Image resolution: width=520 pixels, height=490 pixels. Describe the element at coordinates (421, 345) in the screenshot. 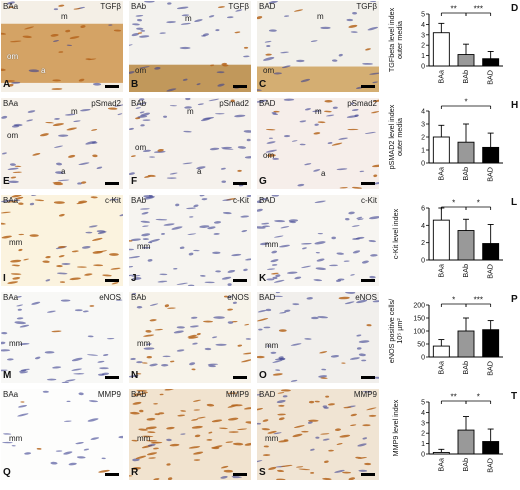

I see `y-tick-label: 50` at that location.